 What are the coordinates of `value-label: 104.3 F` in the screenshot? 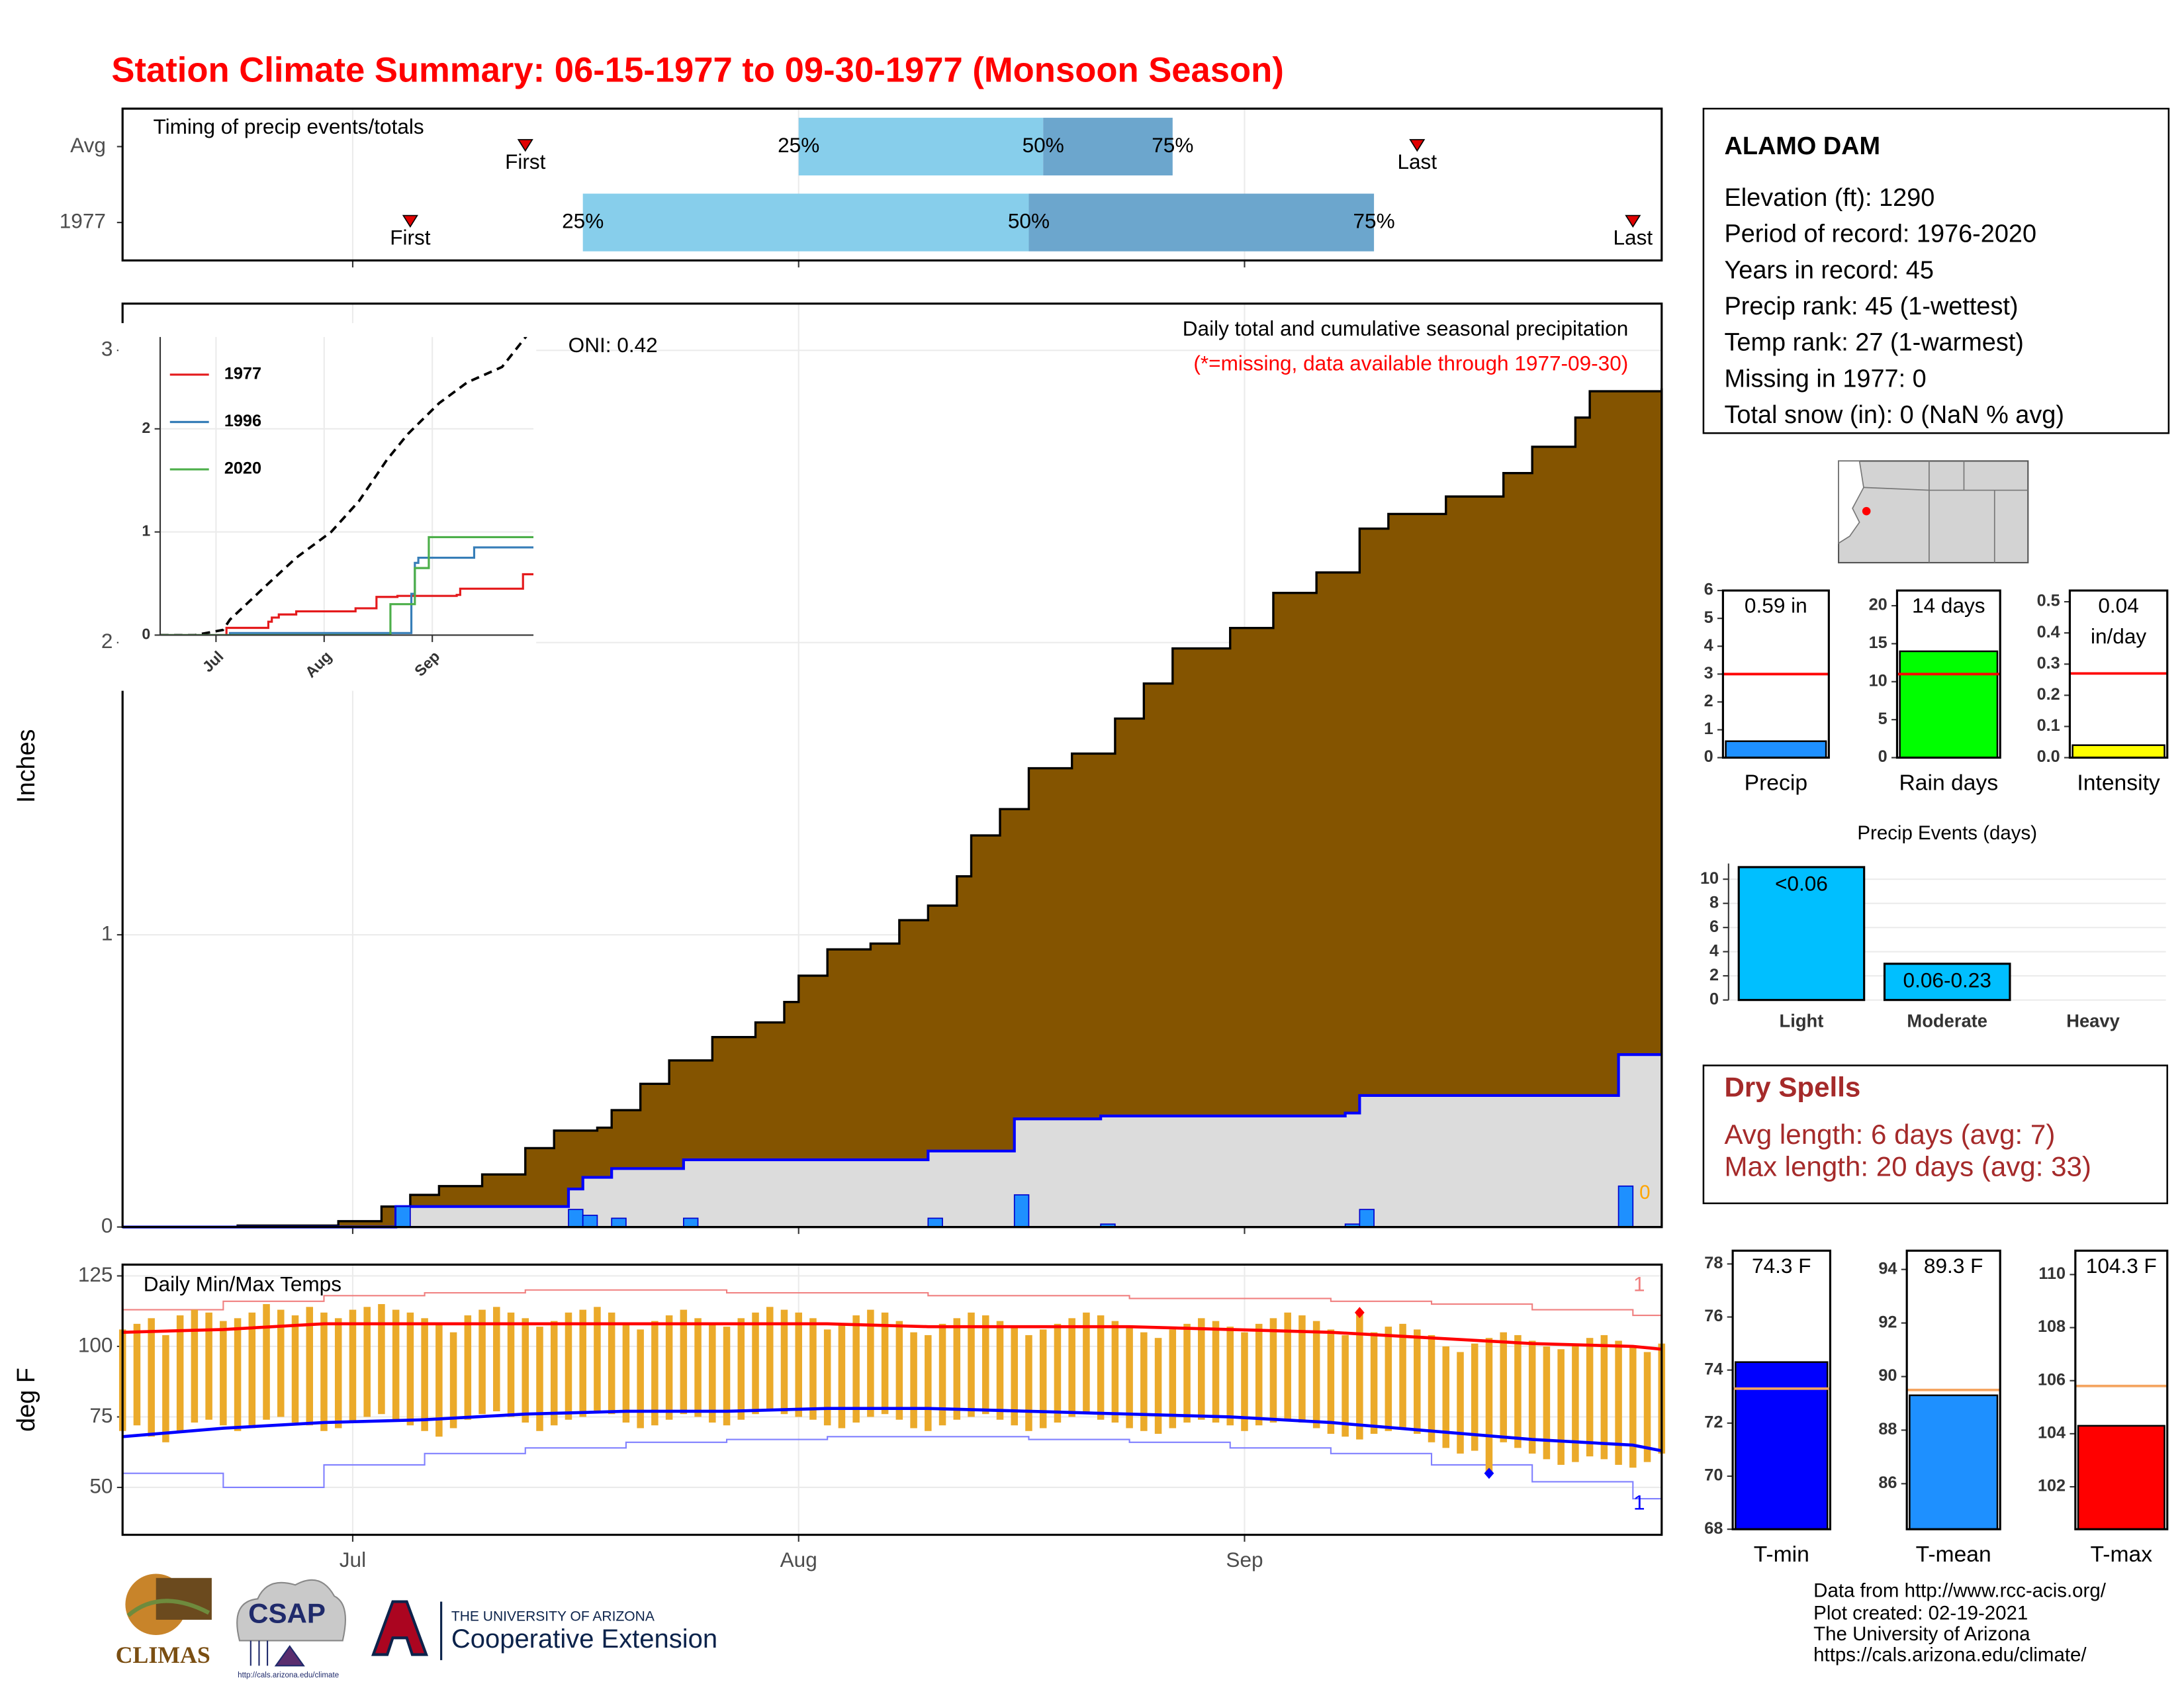 It's located at (2121, 1266).